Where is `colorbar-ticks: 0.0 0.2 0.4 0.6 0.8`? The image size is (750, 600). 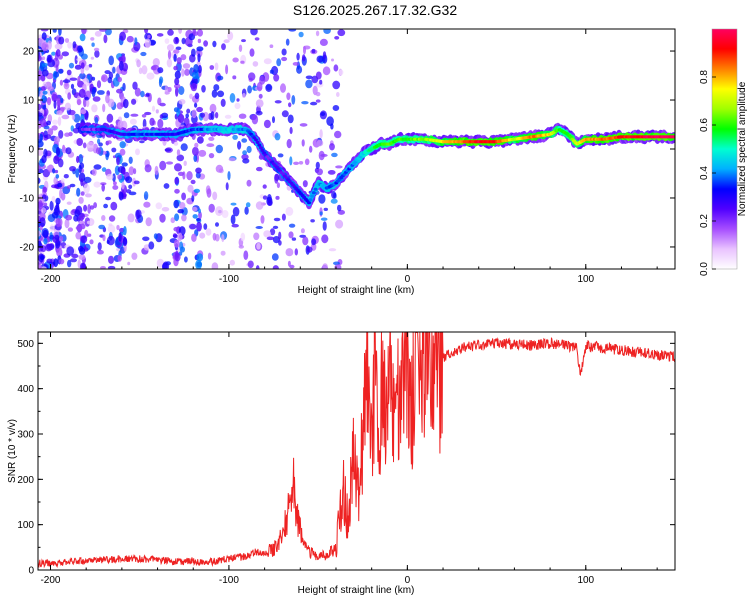 colorbar-ticks: 0.0 0.2 0.4 0.6 0.8 is located at coordinates (707, 173).